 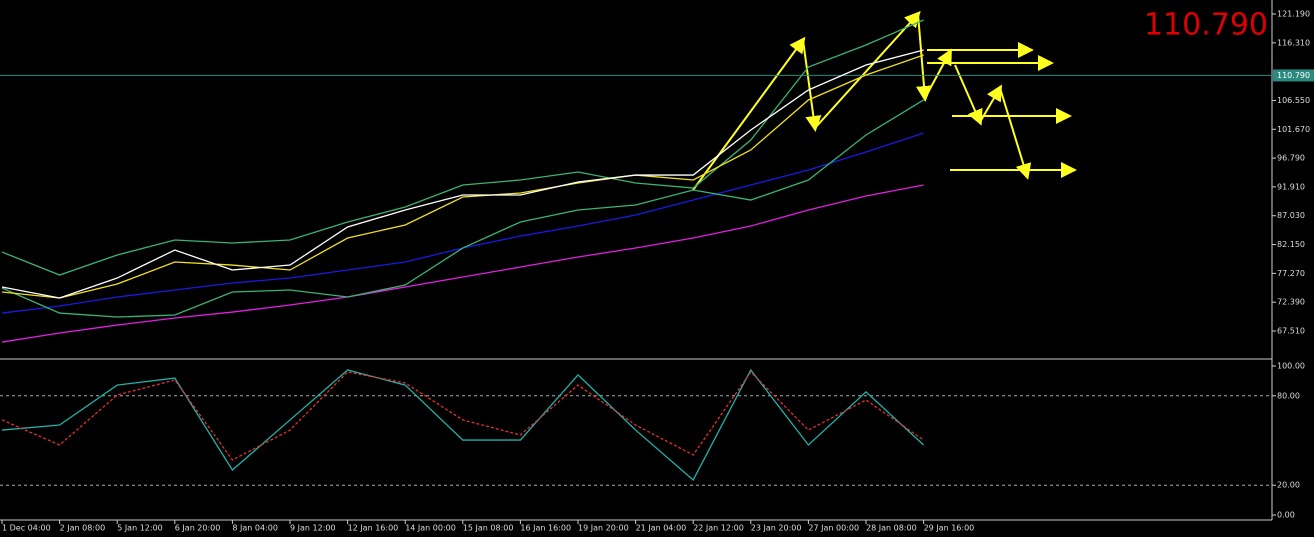 What do you see at coordinates (26, 528) in the screenshot?
I see `x-tick-label: 1 Dec 04:00` at bounding box center [26, 528].